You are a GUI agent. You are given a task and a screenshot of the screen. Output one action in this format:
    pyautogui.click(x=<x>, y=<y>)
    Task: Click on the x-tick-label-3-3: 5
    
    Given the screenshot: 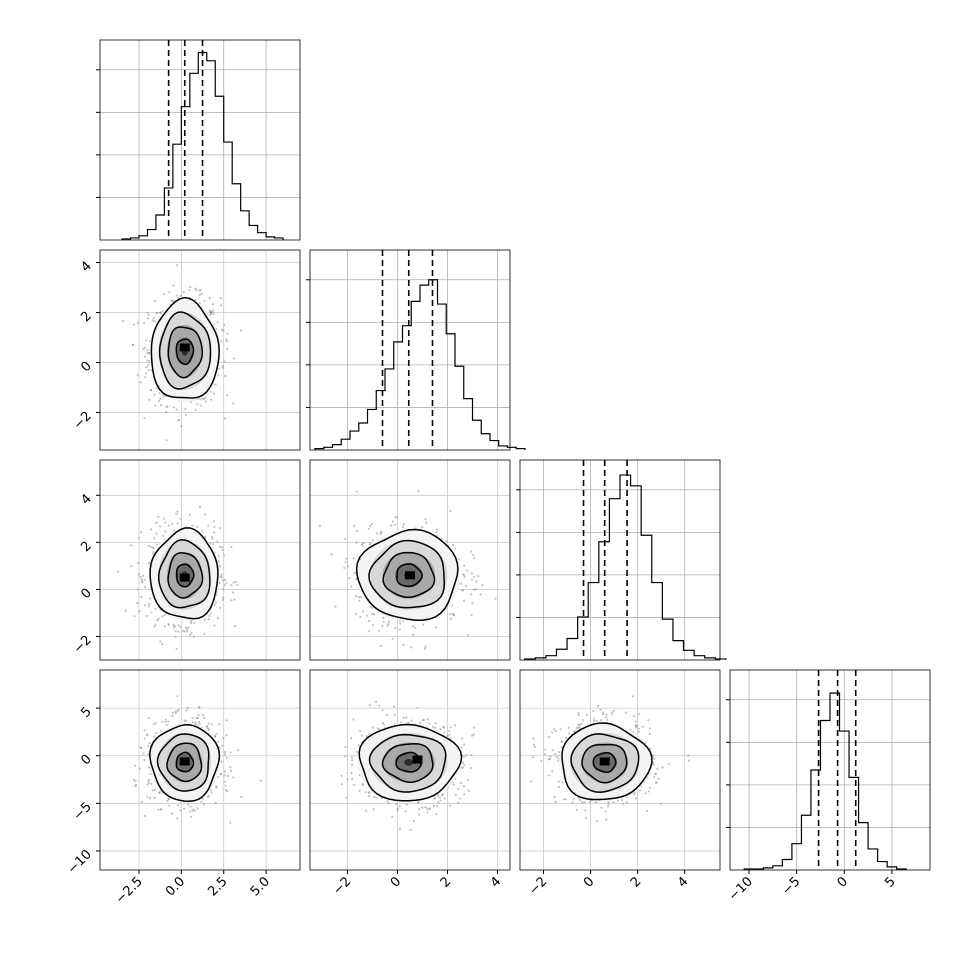 What is the action you would take?
    pyautogui.click(x=890, y=882)
    